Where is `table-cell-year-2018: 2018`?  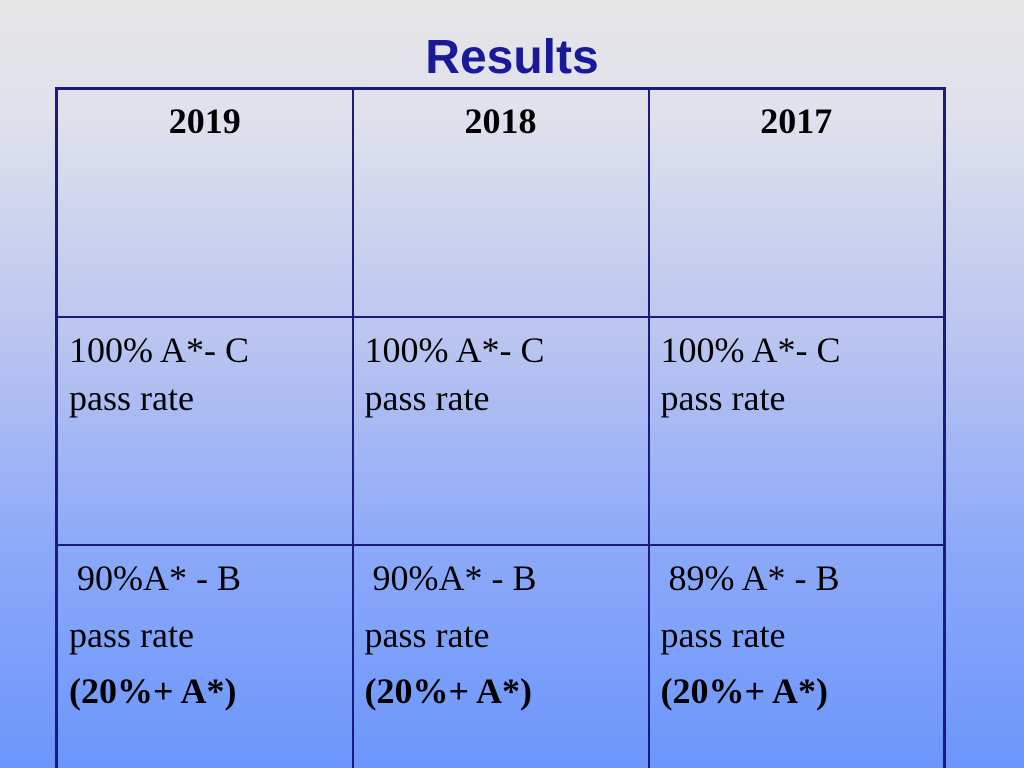 table-cell-year-2018: 2018 is located at coordinates (500, 202).